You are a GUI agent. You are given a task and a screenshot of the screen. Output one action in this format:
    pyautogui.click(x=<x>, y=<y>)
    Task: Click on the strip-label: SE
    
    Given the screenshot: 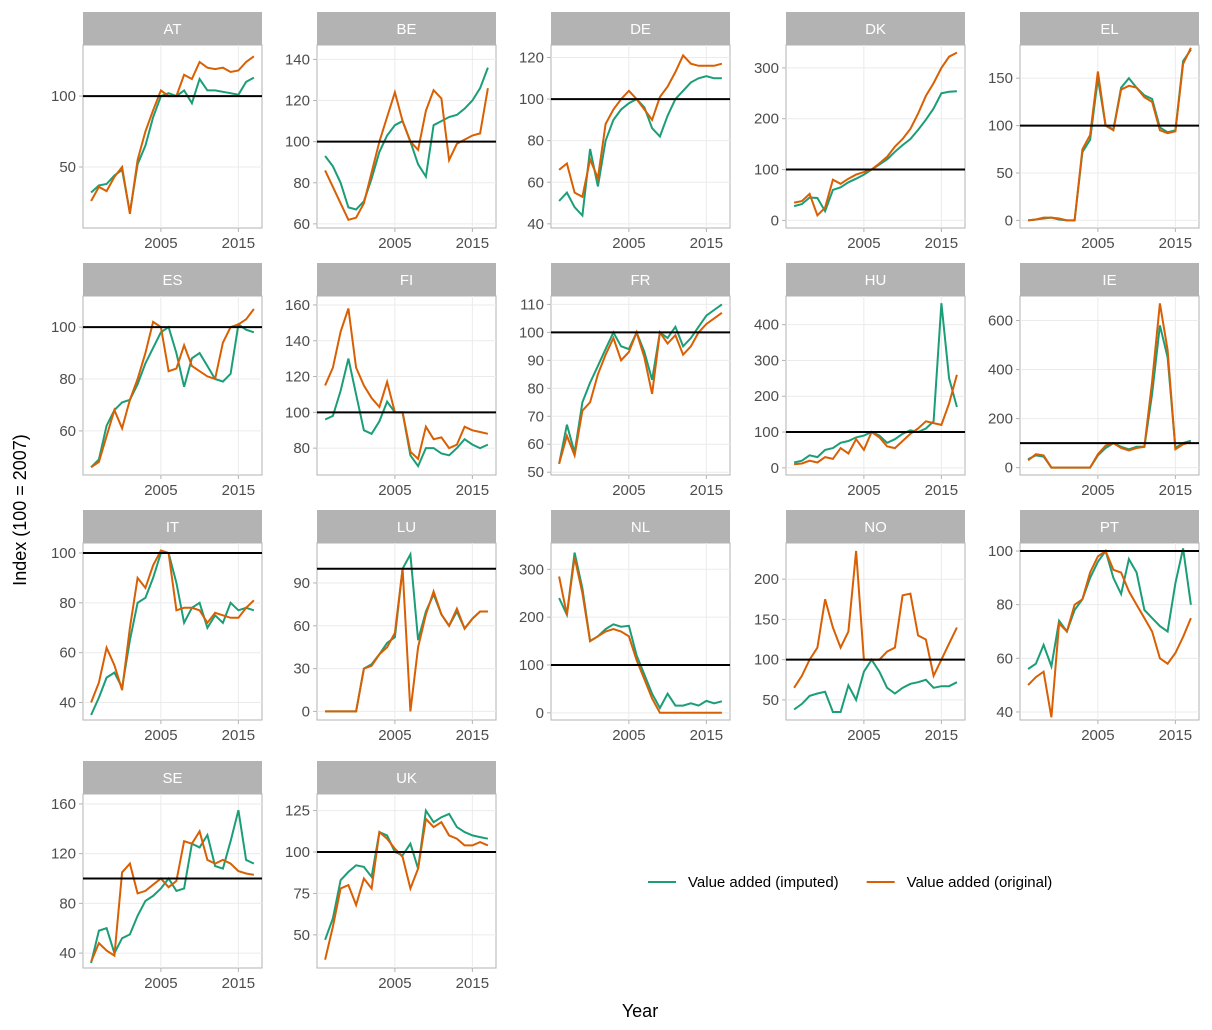 What is the action you would take?
    pyautogui.click(x=172, y=778)
    